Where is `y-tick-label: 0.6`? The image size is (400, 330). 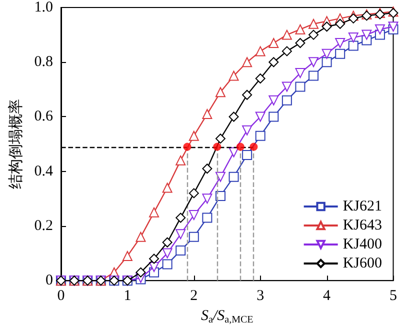
y-tick-label: 0.6 is located at coordinates (44, 116).